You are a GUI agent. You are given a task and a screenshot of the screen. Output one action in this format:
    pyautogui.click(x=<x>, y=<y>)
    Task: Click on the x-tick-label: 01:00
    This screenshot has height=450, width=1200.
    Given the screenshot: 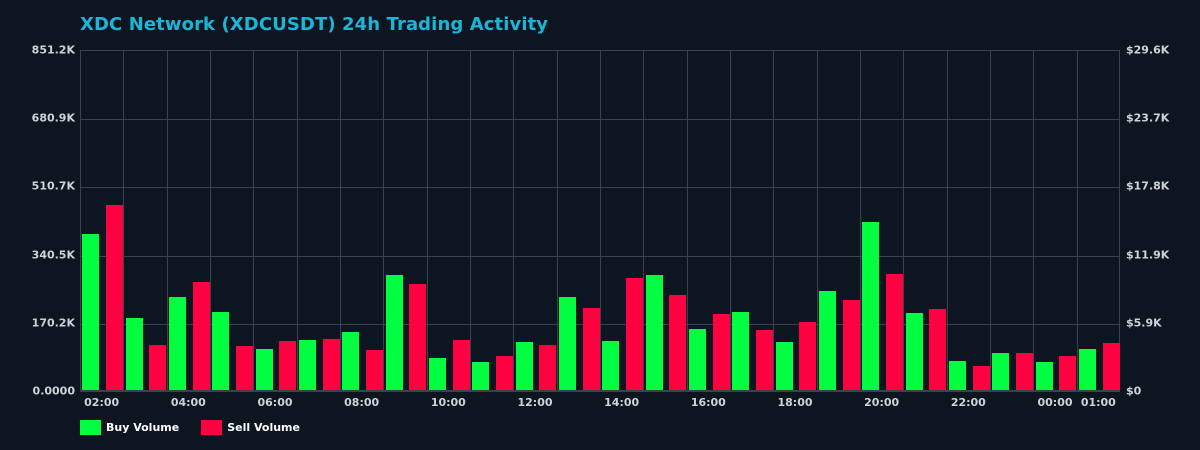 What is the action you would take?
    pyautogui.click(x=1098, y=402)
    